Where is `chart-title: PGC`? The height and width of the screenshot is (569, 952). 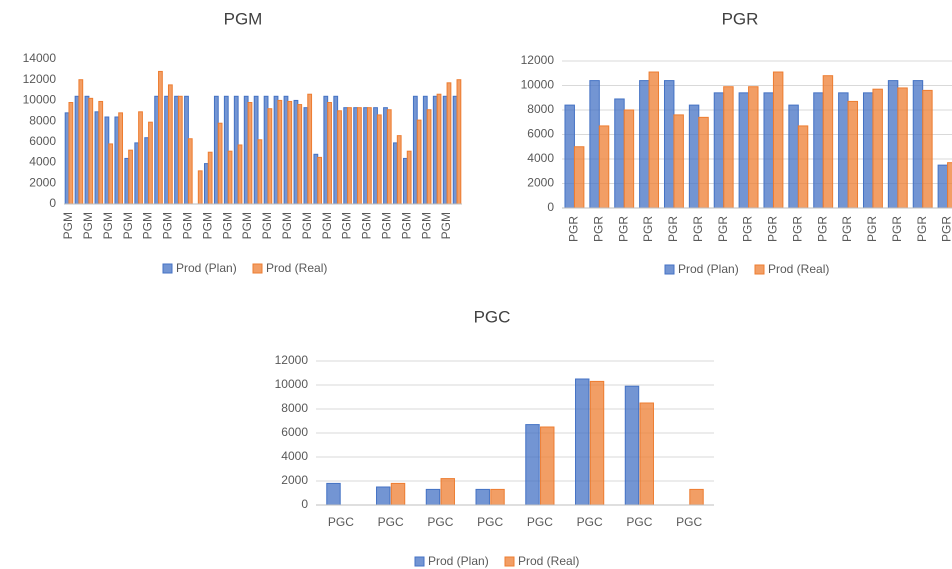
chart-title: PGC is located at coordinates (492, 316).